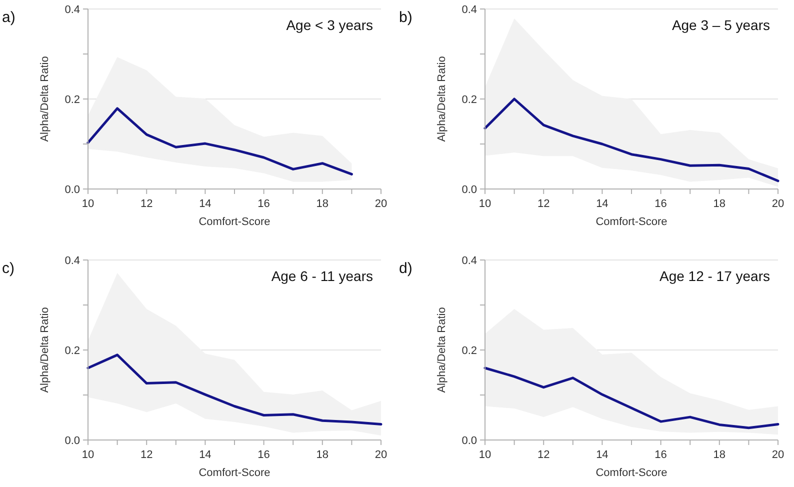  I want to click on text: Age 3 – 5 years, so click(721, 25).